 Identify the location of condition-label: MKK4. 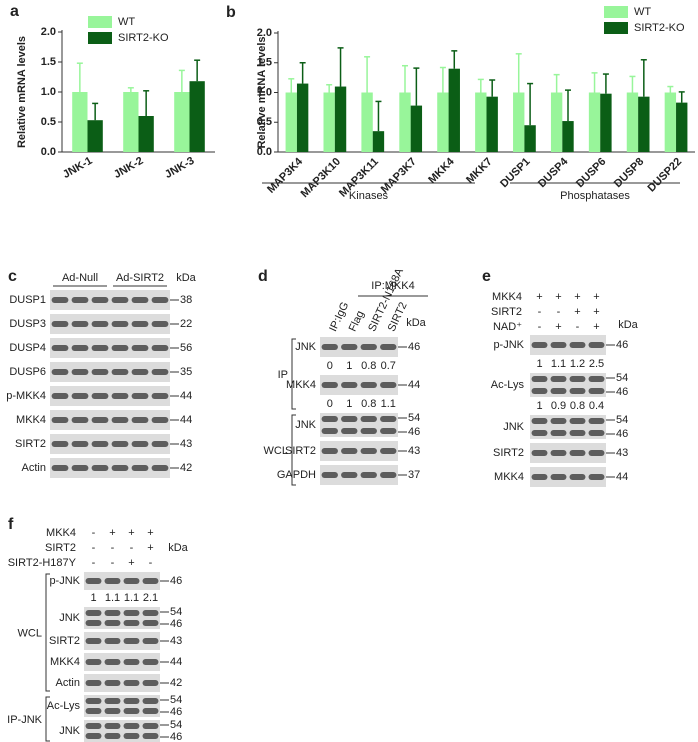
(61, 533).